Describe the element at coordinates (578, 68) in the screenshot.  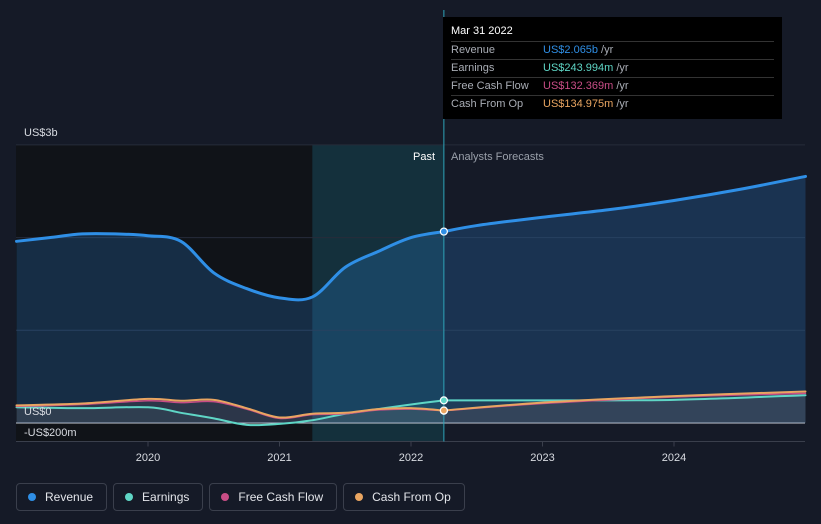
I see `tooltip-value: US$243.994m` at that location.